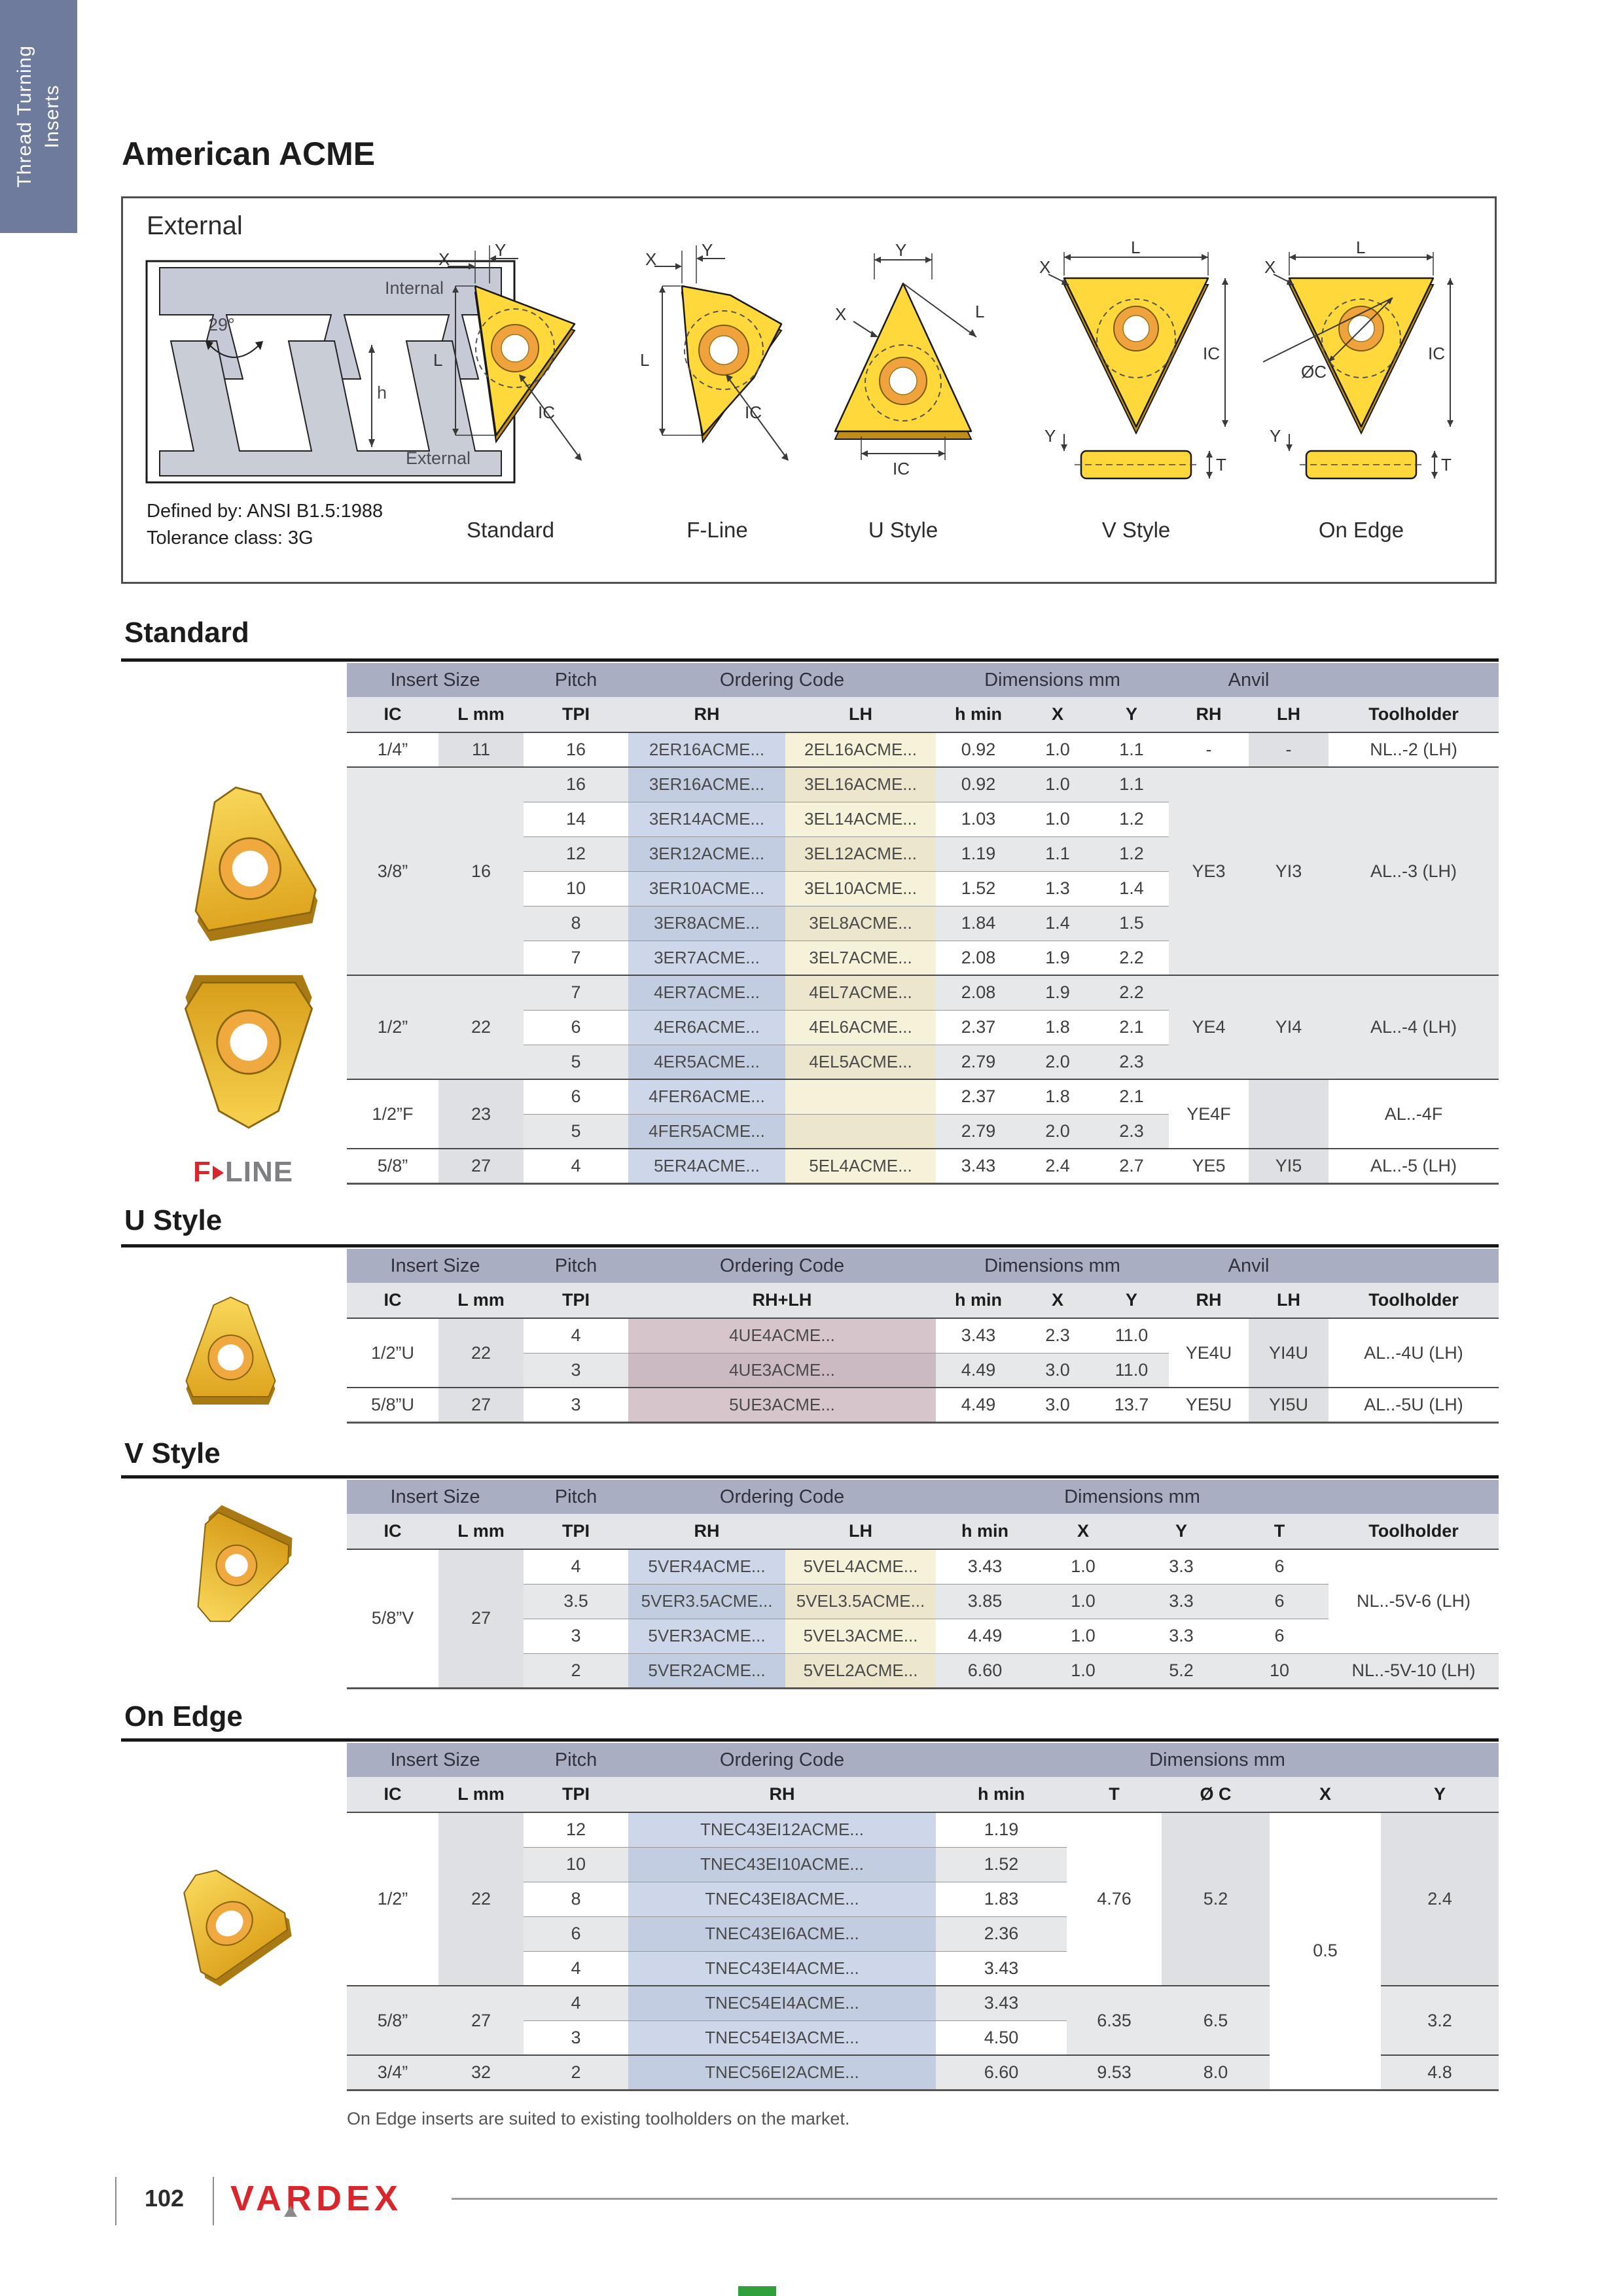  Describe the element at coordinates (979, 819) in the screenshot. I see `table-cell: 1.03` at that location.